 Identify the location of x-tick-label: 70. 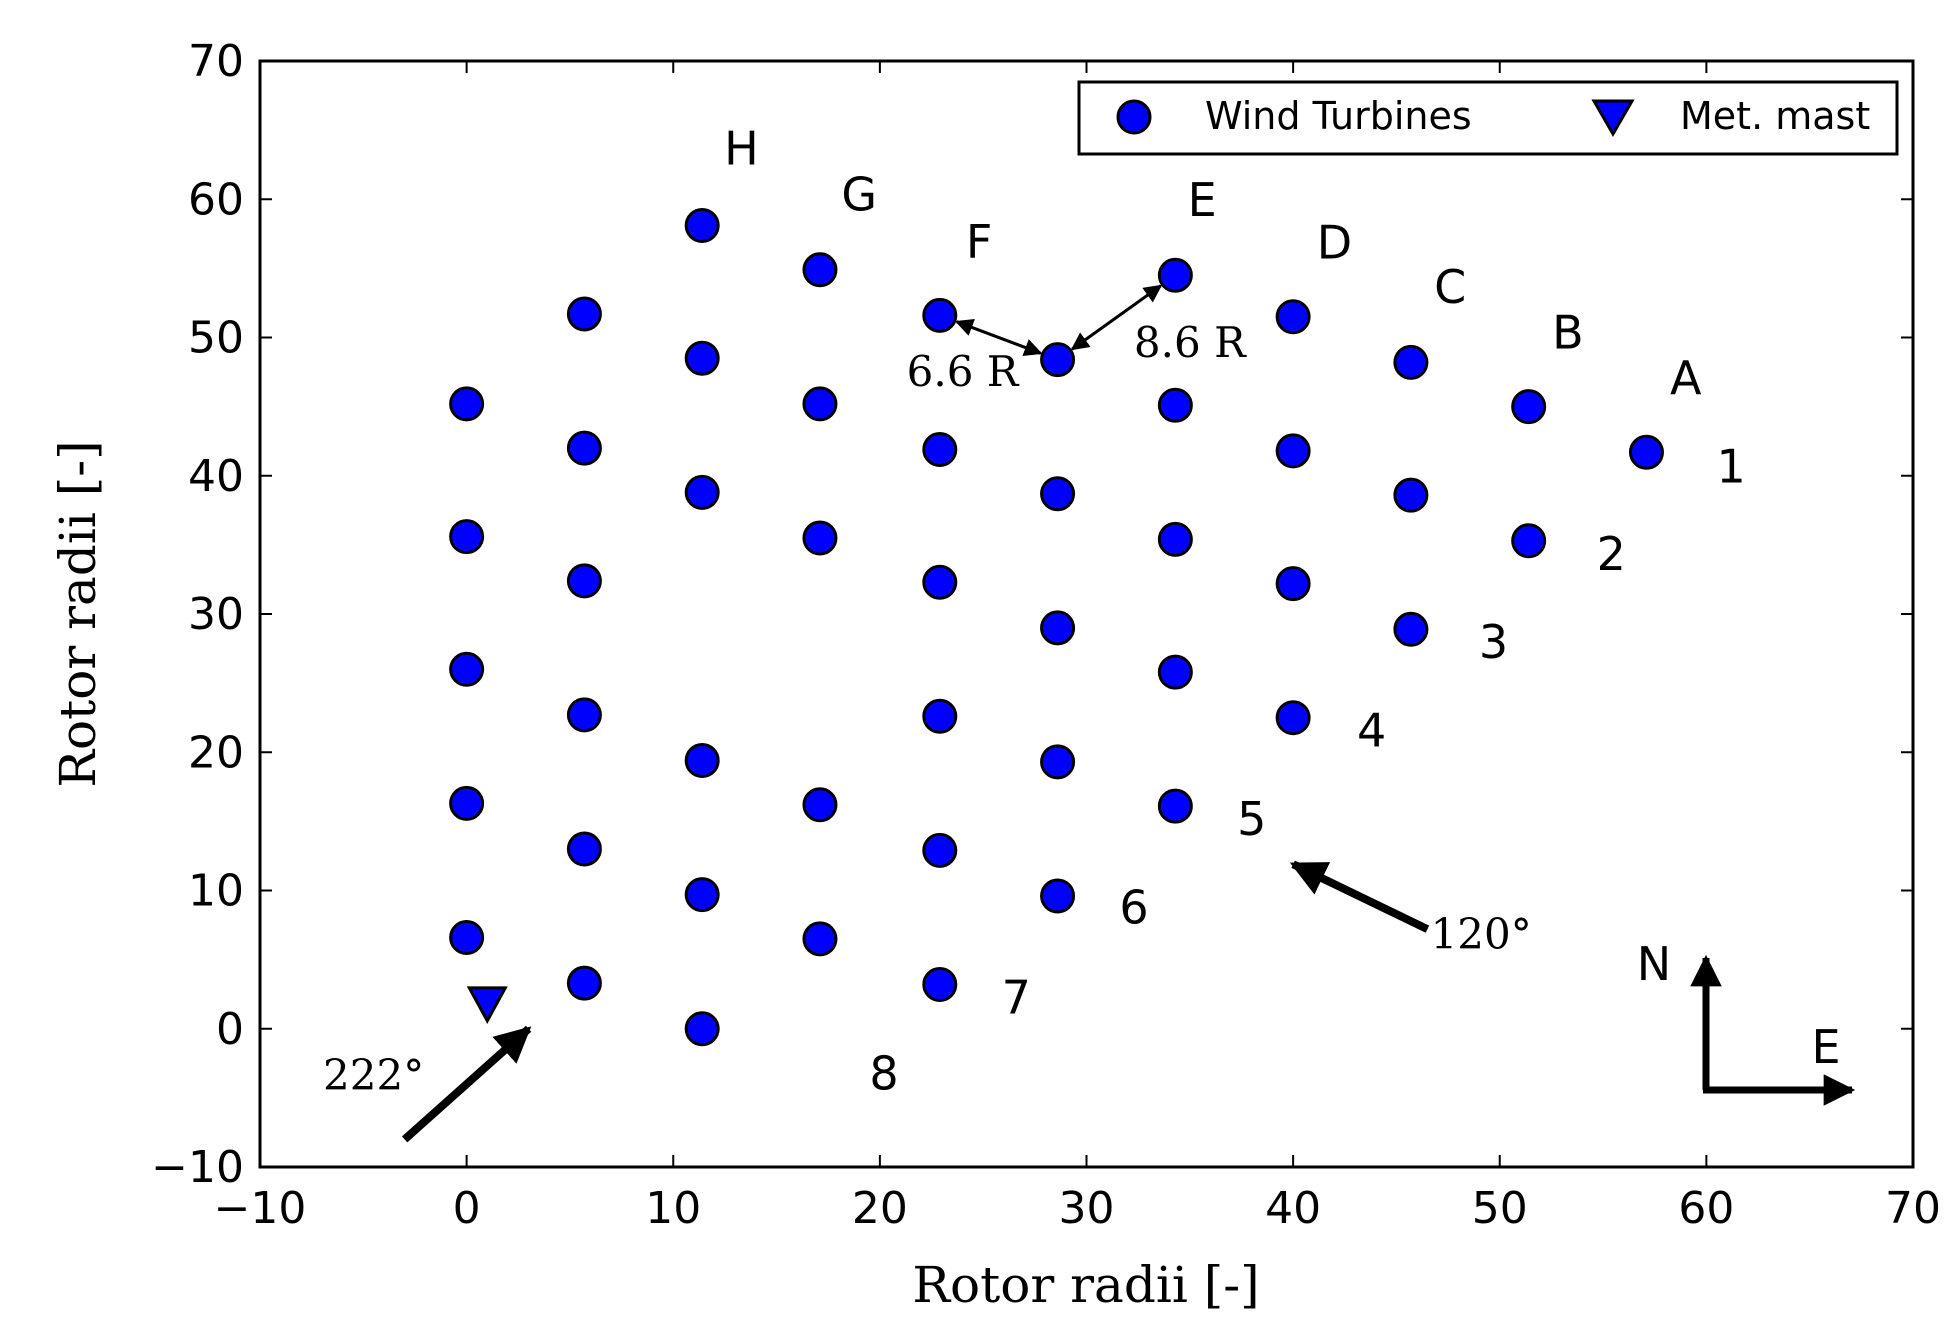
(1913, 1208).